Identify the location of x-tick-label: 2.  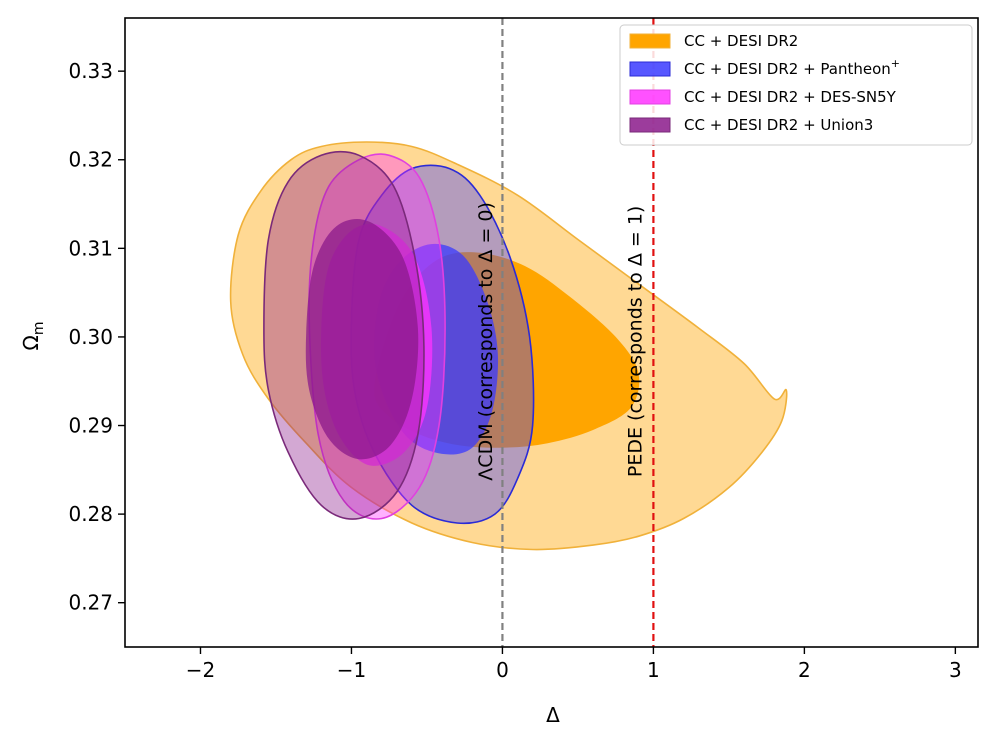
(804, 670).